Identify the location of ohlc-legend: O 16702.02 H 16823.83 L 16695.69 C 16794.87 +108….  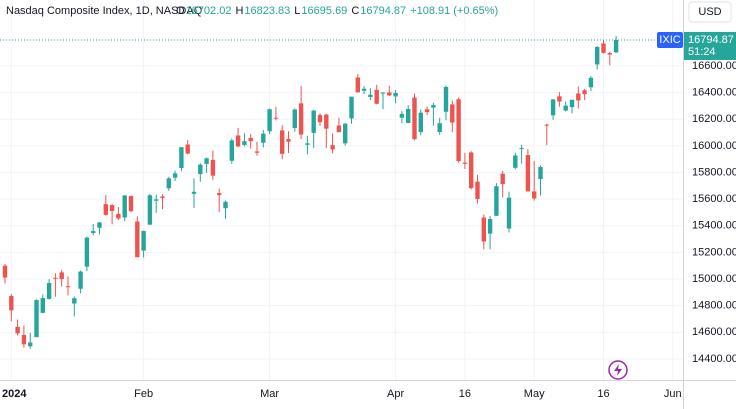
(337, 11).